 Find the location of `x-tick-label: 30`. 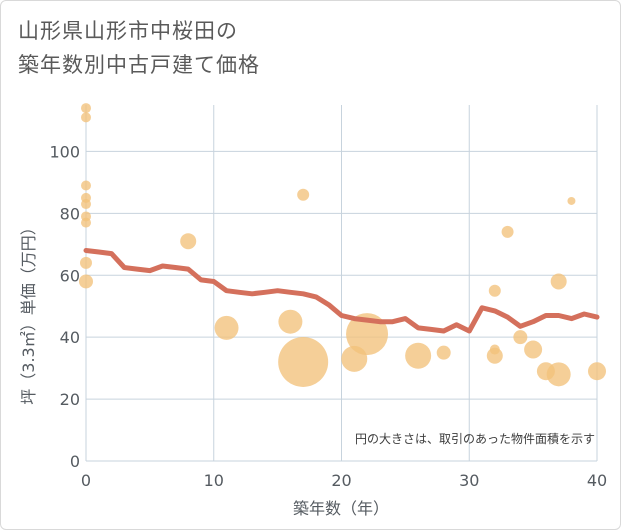

x-tick-label: 30 is located at coordinates (469, 480).